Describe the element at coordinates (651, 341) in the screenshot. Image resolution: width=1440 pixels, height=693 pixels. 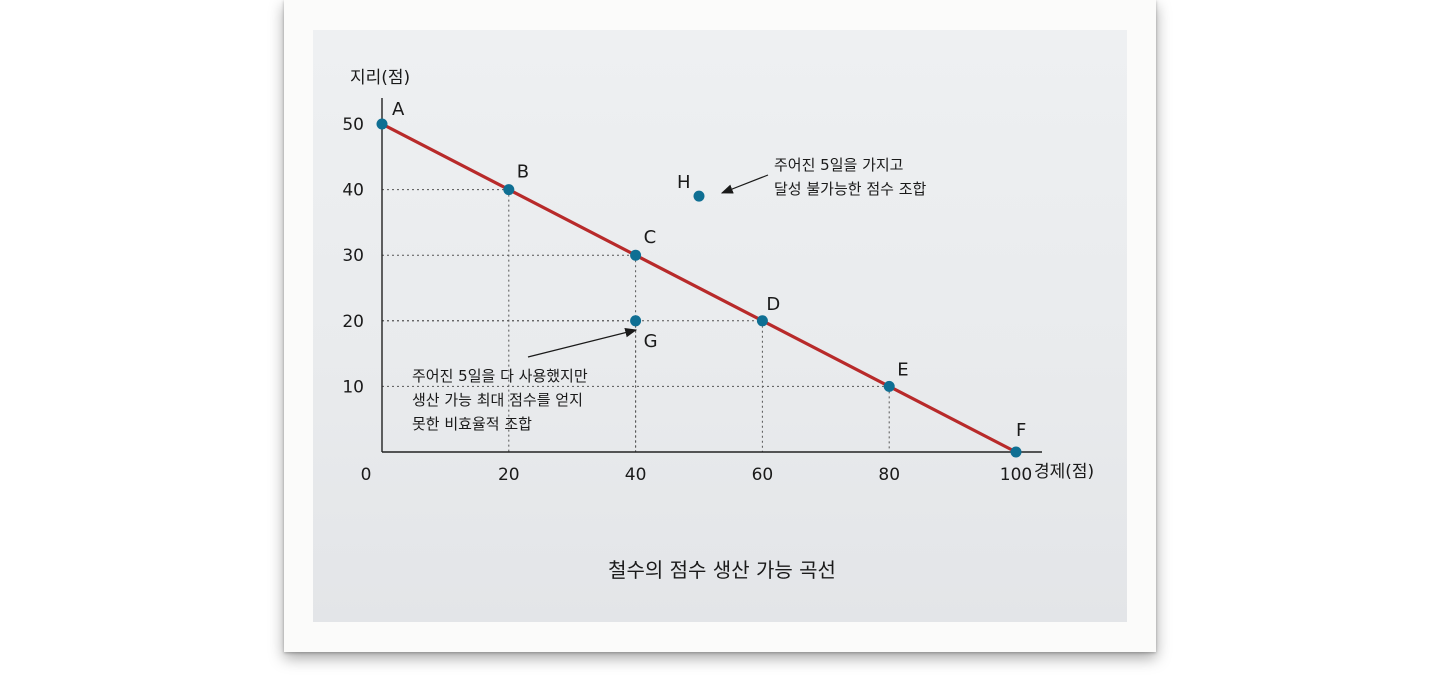
I see `point-label-g: G` at that location.